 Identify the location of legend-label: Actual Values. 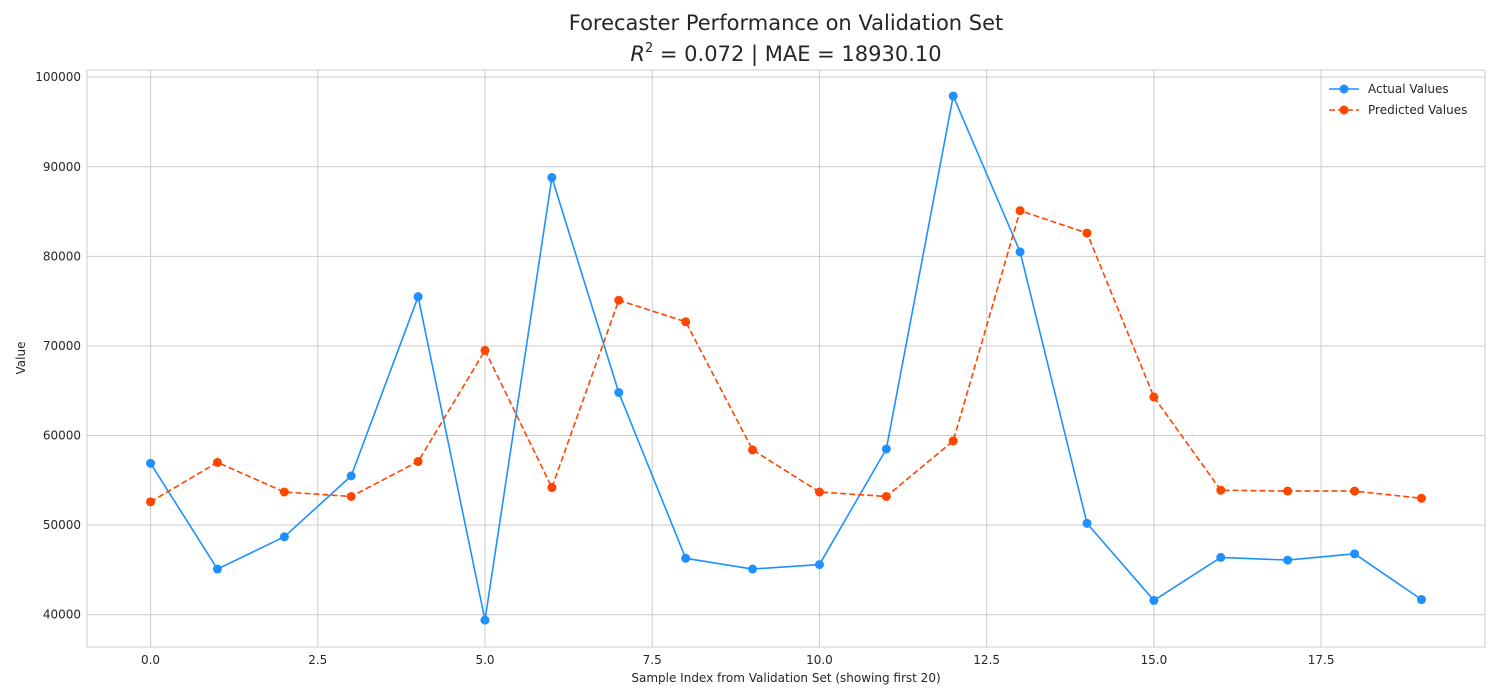
(1408, 89).